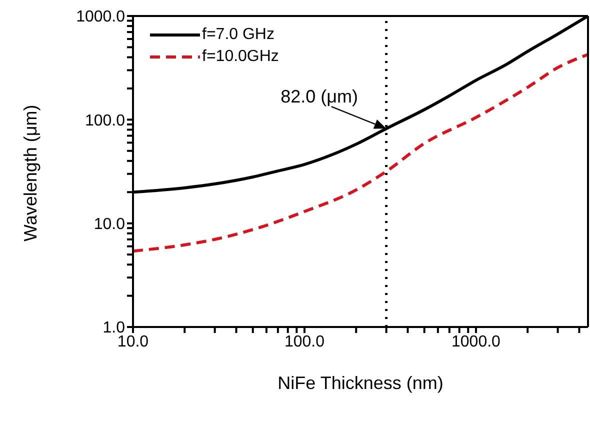 This screenshot has height=441, width=590. What do you see at coordinates (238, 35) in the screenshot?
I see `legend-label: f=7.0 GHz` at bounding box center [238, 35].